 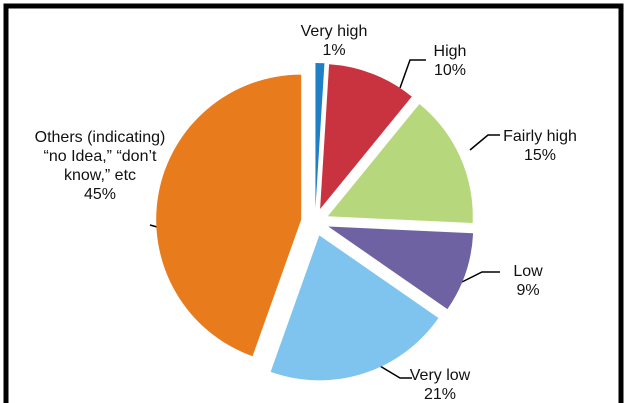 What do you see at coordinates (450, 61) in the screenshot?
I see `slice-label: High 10%` at bounding box center [450, 61].